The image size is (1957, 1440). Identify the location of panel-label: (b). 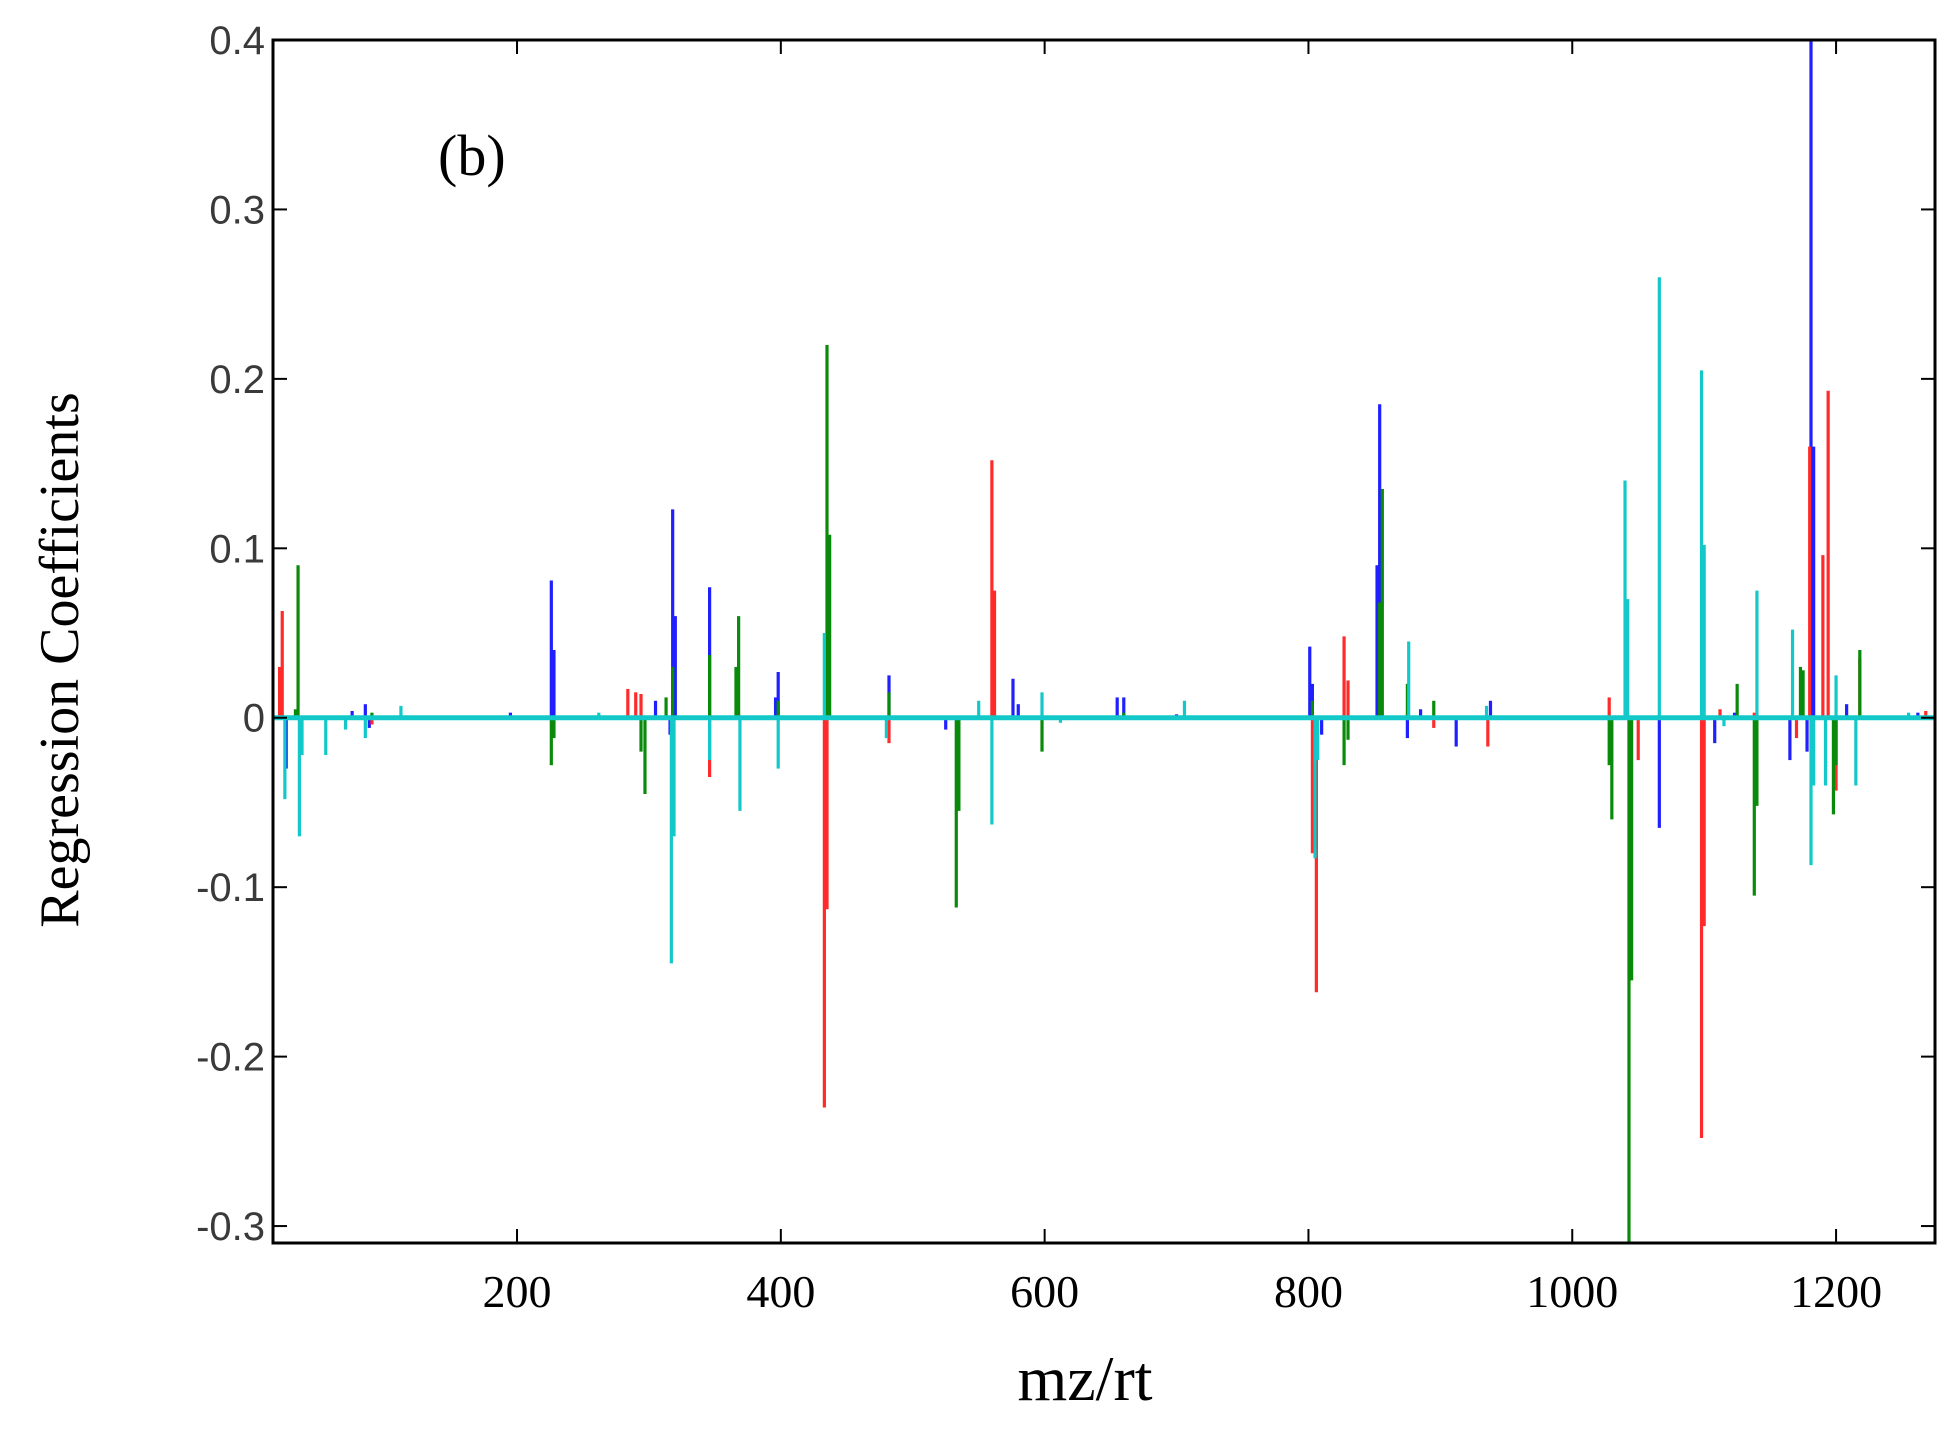
(472, 155).